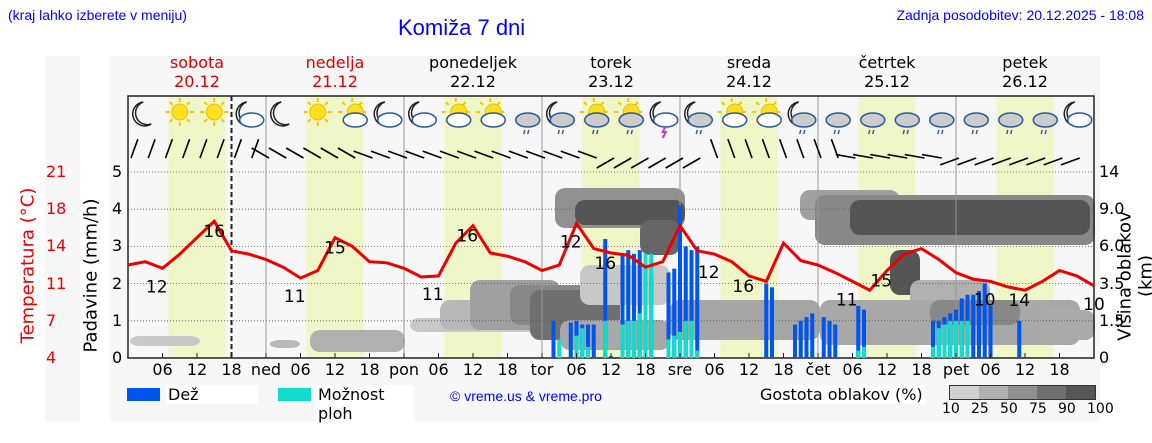 The width and height of the screenshot is (1152, 443). What do you see at coordinates (197, 62) in the screenshot?
I see `day-name: sobota` at bounding box center [197, 62].